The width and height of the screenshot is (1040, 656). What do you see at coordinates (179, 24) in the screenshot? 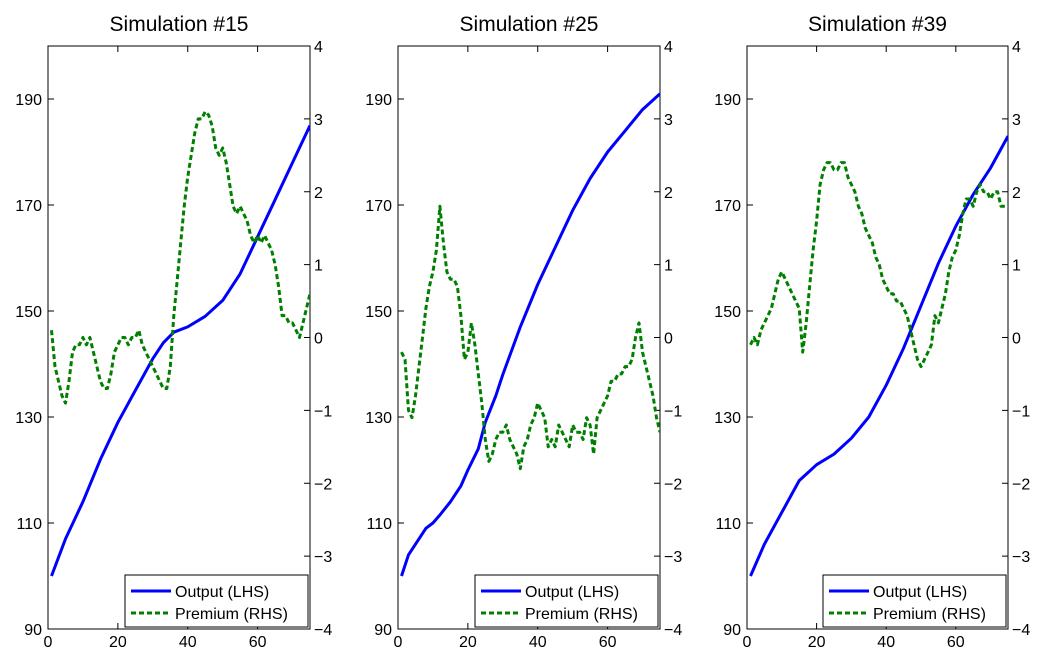
I see `chart-title: Simulation #15` at bounding box center [179, 24].